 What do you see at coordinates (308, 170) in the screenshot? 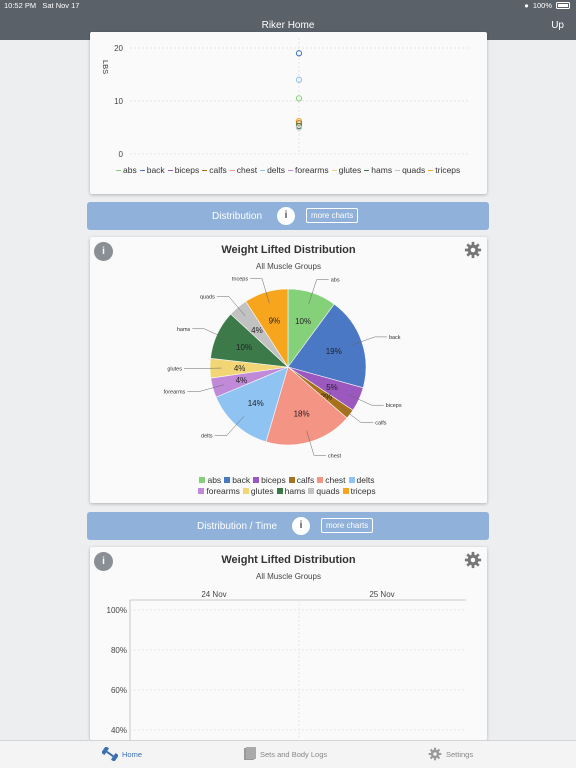
I see `scatter-legend-item-forearms: forearms` at bounding box center [308, 170].